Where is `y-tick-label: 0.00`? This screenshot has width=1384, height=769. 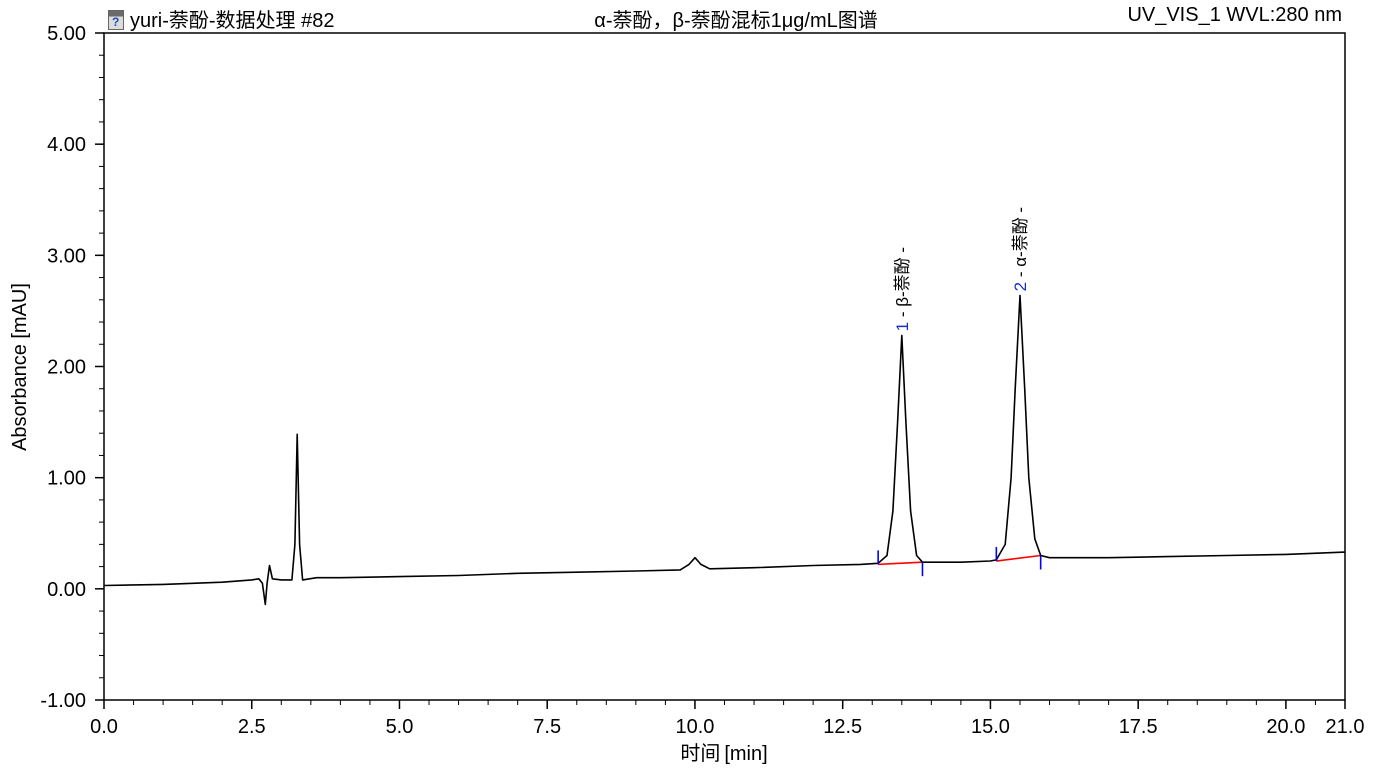 y-tick-label: 0.00 is located at coordinates (66, 590).